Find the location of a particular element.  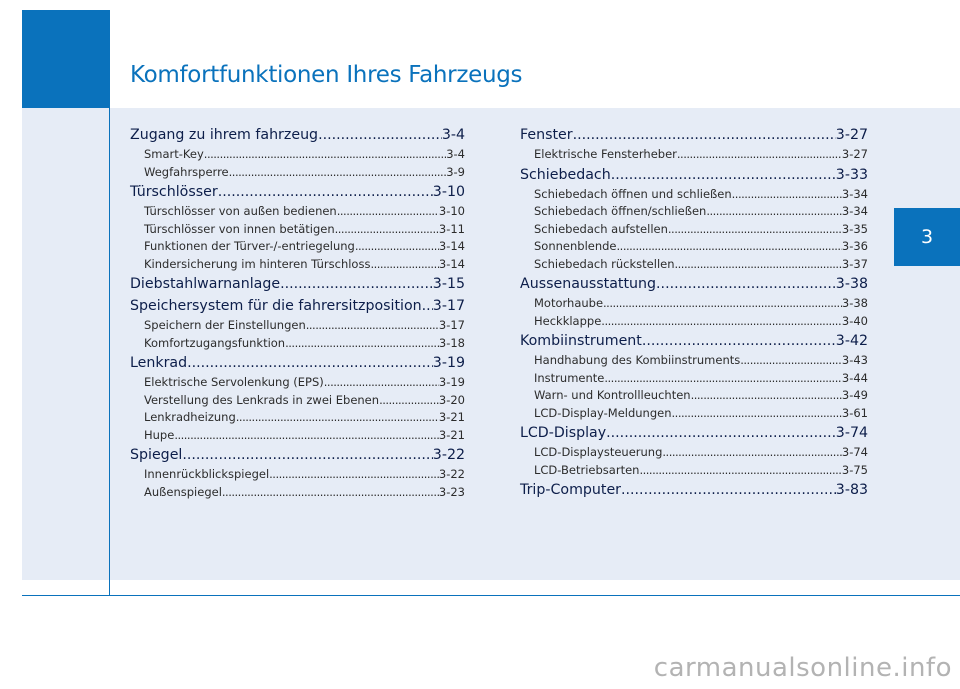

toc-subsection-entry: Schiebedach öffnen und schließen 3-34 is located at coordinates (694, 195).